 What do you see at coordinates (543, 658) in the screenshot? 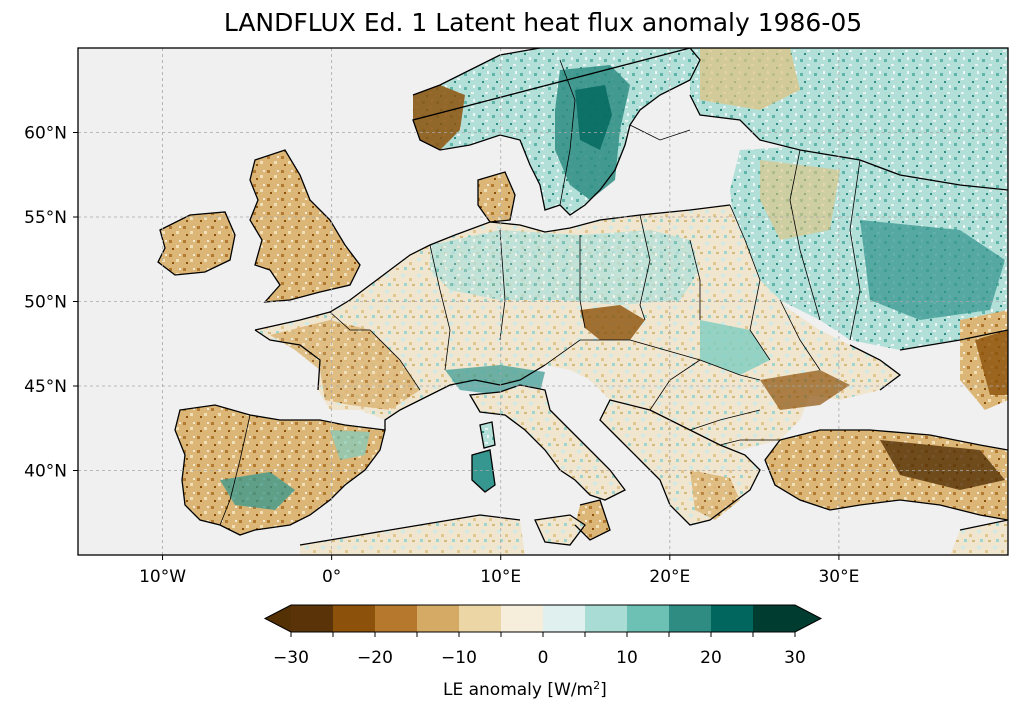
I see `colorbar-tick-label: 0` at bounding box center [543, 658].